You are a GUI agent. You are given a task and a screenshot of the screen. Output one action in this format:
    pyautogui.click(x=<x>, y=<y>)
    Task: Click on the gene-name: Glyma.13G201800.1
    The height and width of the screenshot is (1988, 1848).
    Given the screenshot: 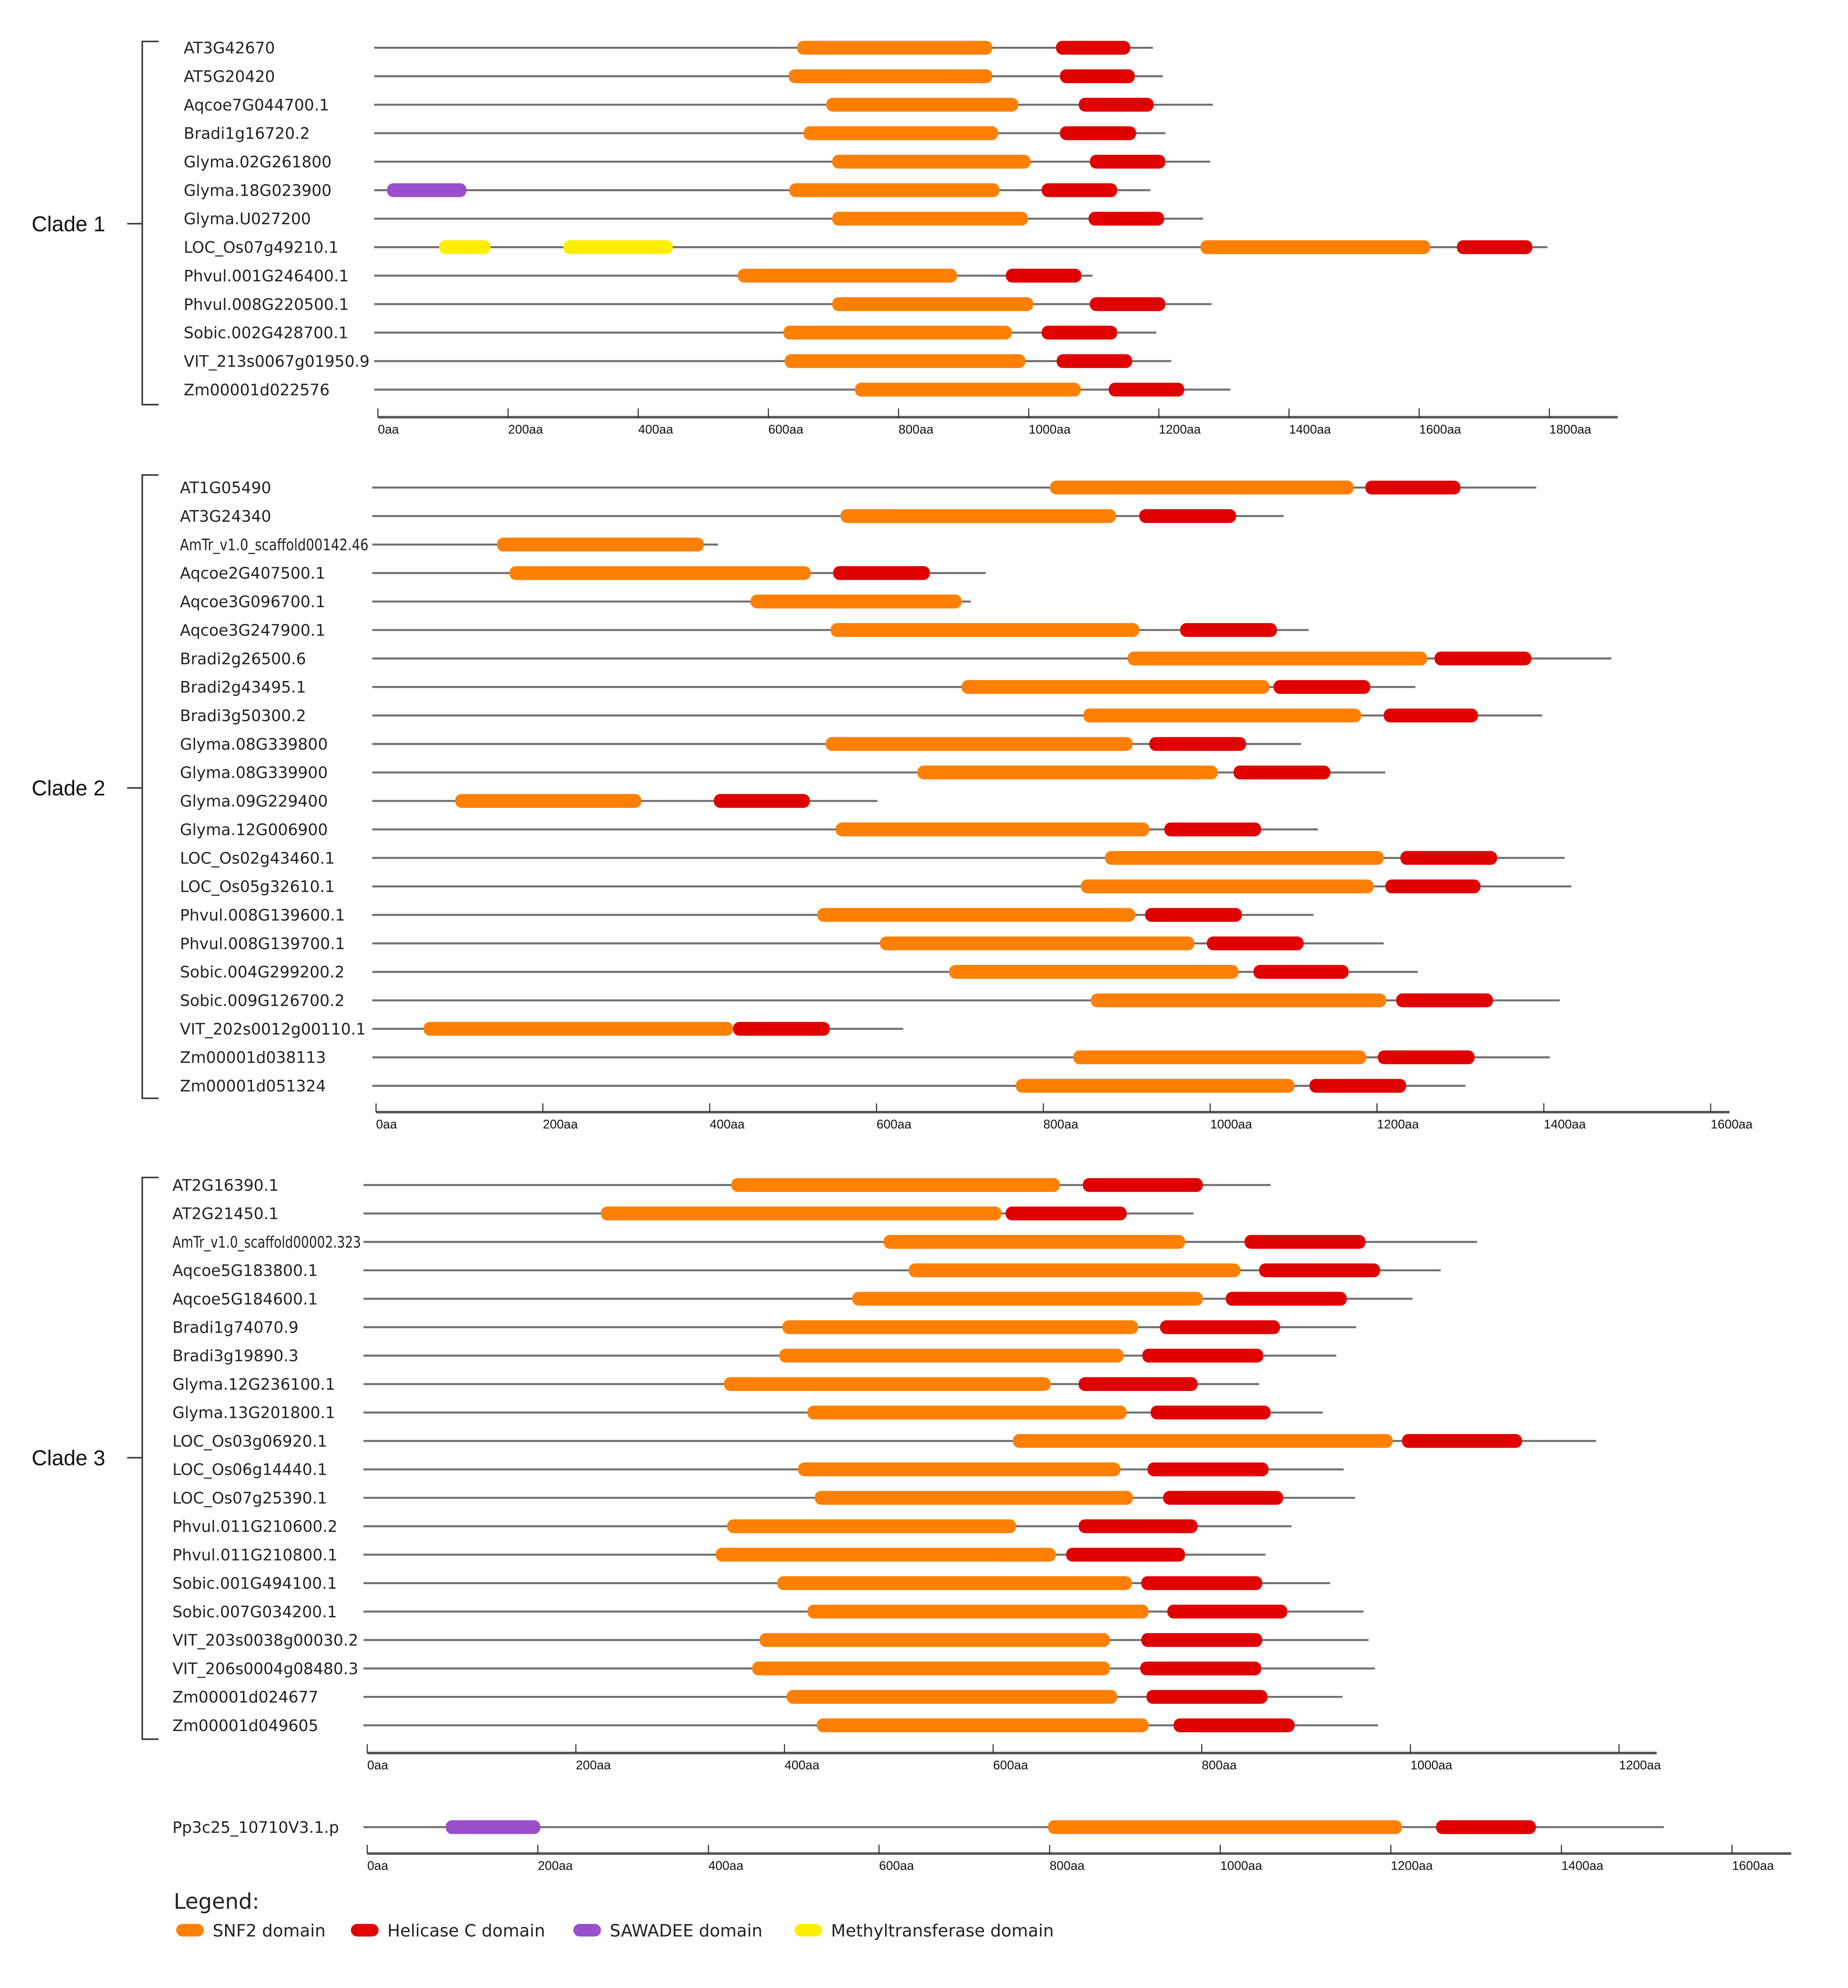 What is the action you would take?
    pyautogui.click(x=254, y=1413)
    